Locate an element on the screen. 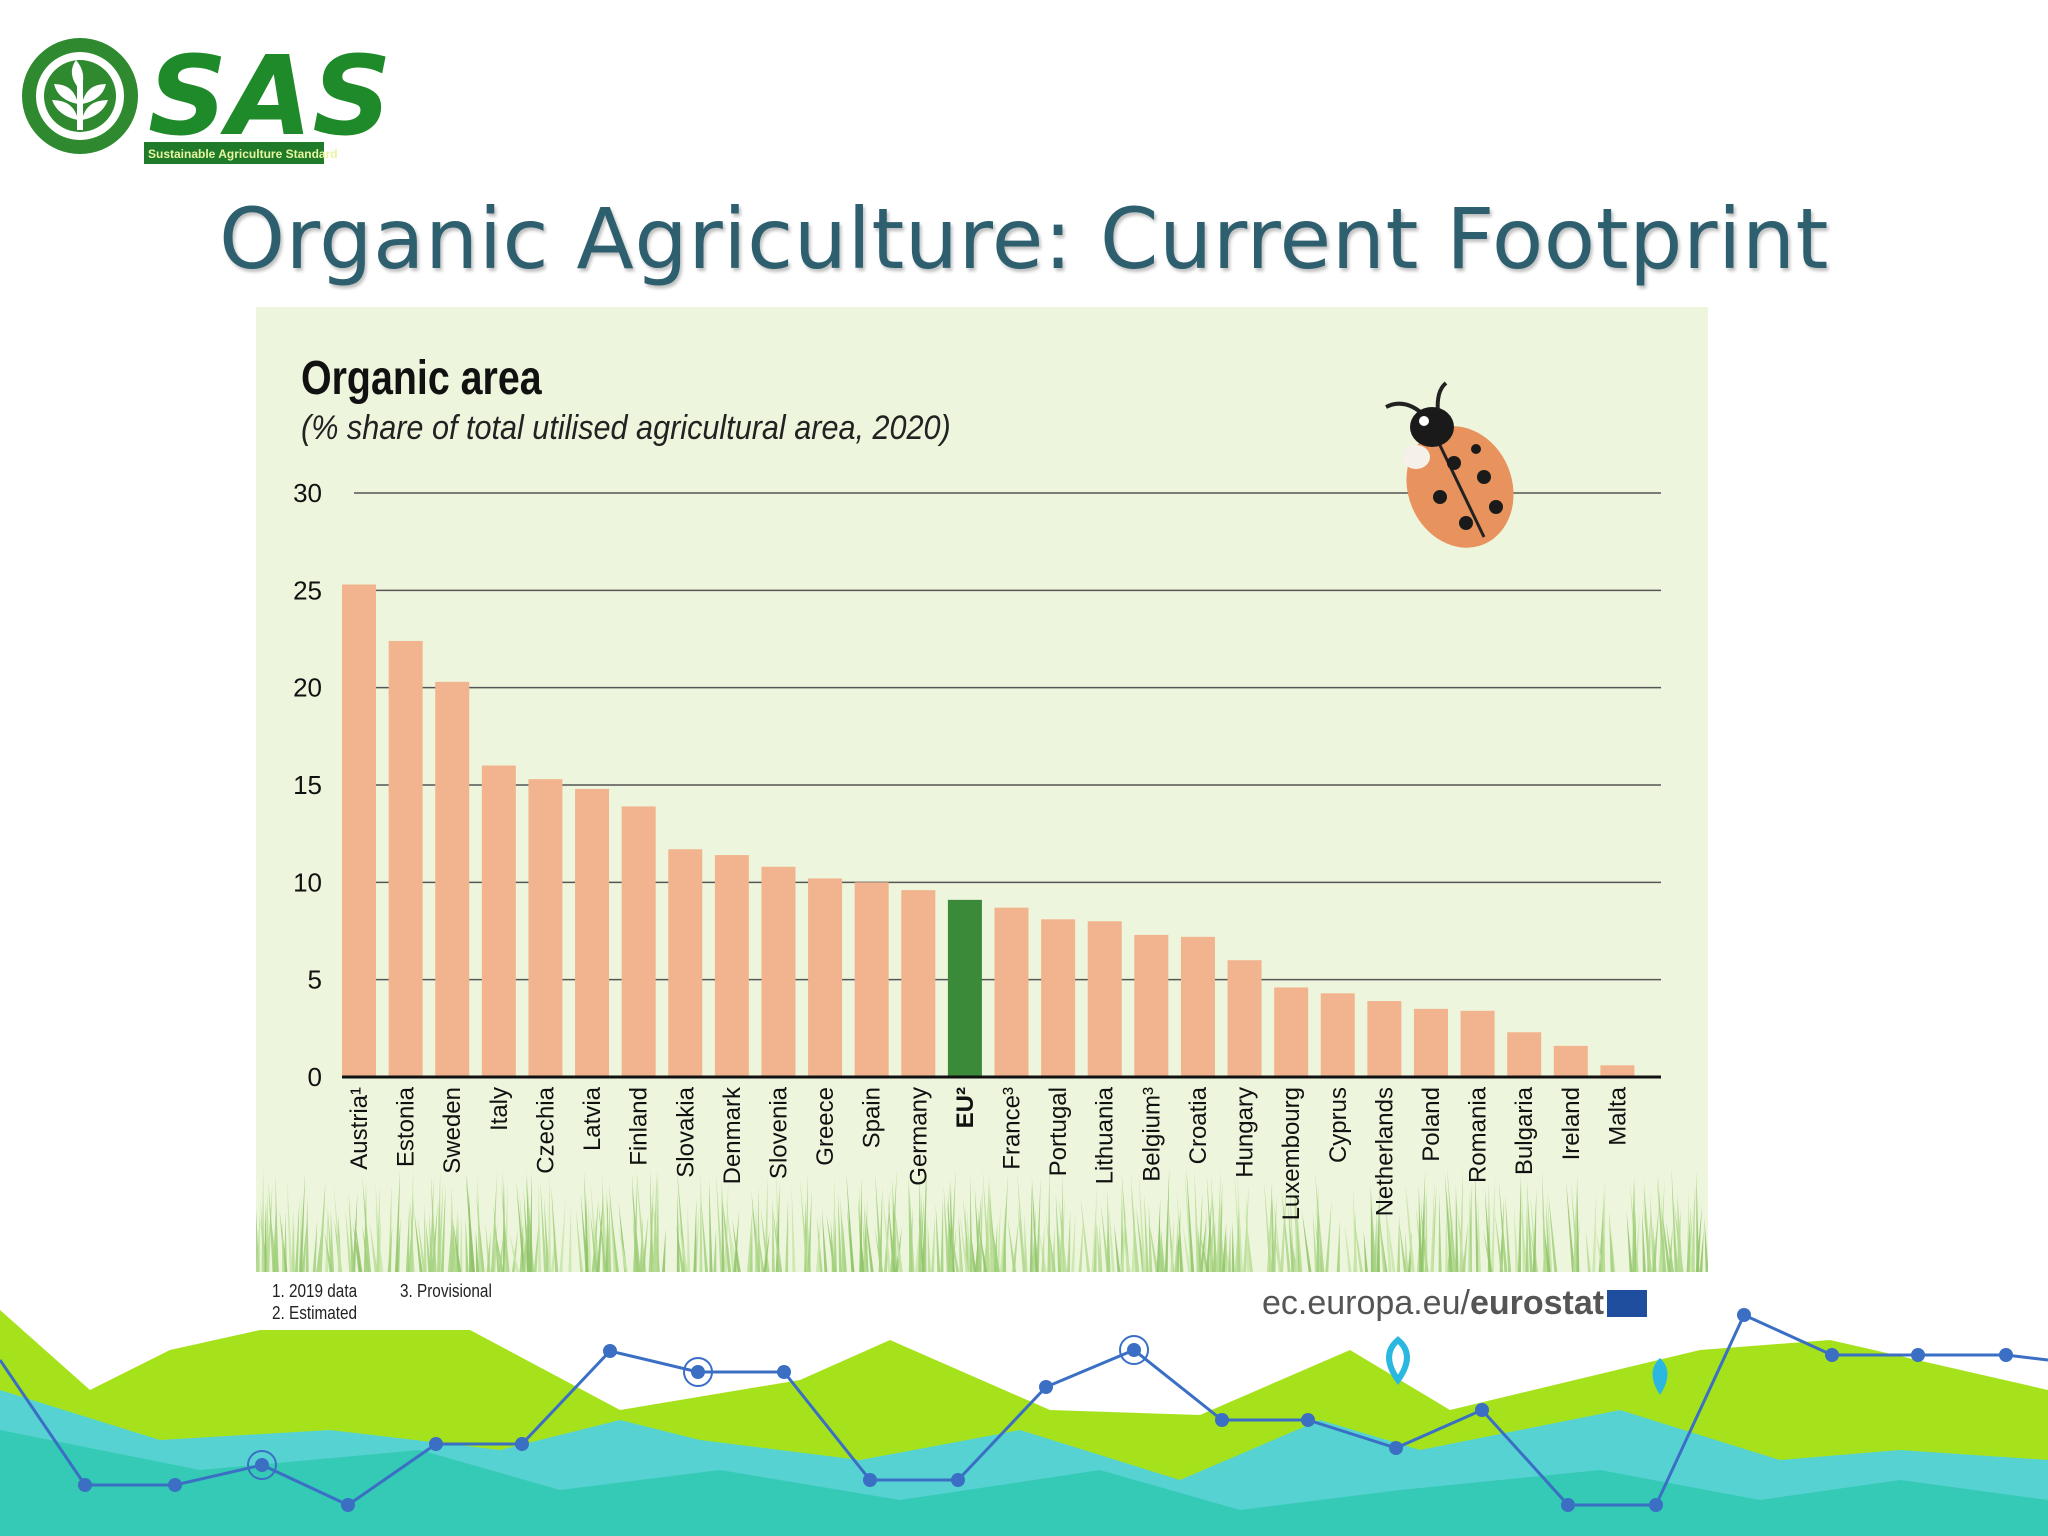  x-tick-label: Luxembourg is located at coordinates (1291, 1153).